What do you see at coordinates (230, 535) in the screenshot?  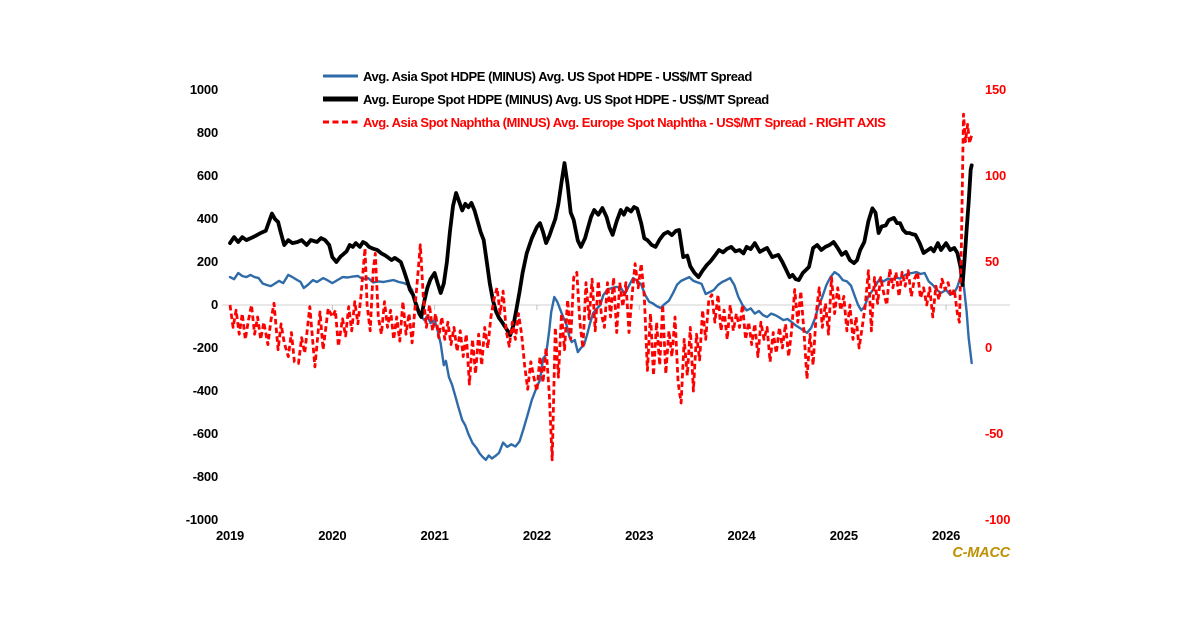 I see `x-axis-tick-label: 2019` at bounding box center [230, 535].